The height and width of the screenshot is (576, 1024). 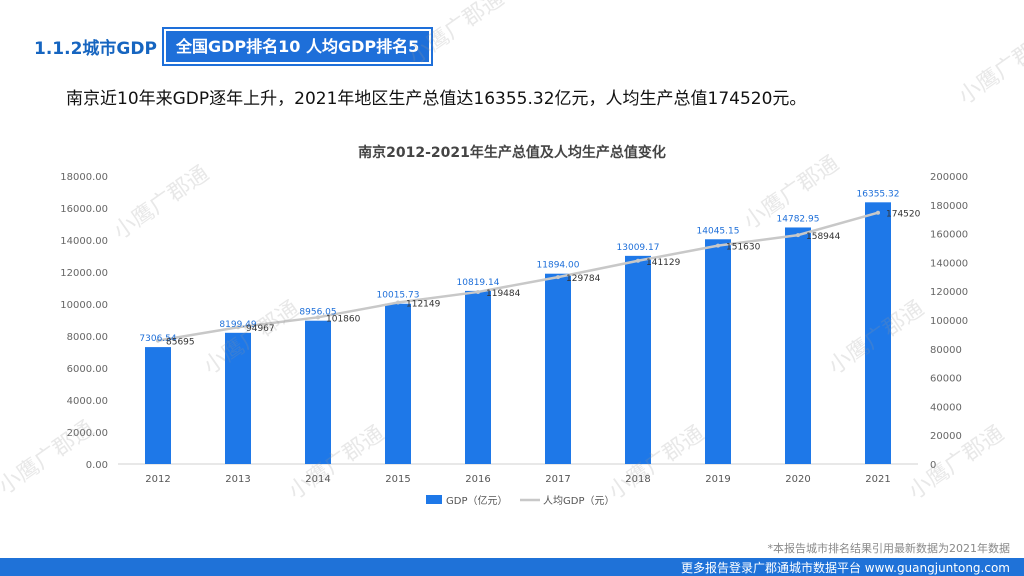 I want to click on chart-title: 南京2012-2021年生产总值及人均生产总值变化, so click(x=512, y=152).